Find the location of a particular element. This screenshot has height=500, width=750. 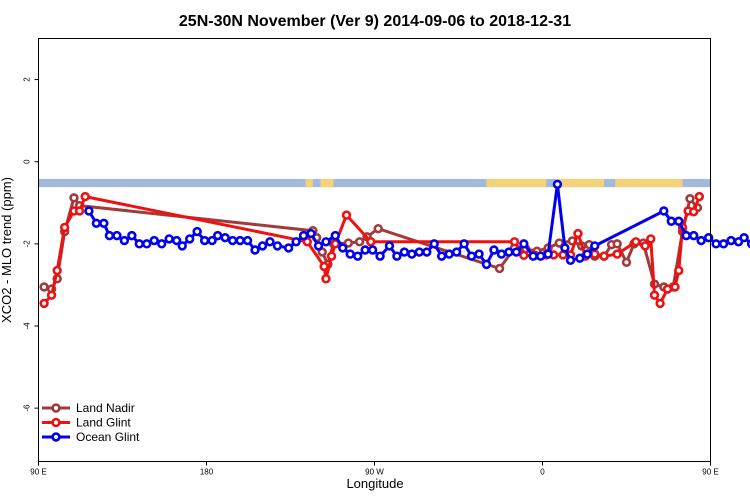

x-axis: 90 E 180 90 W 0 90 E is located at coordinates (374, 469).